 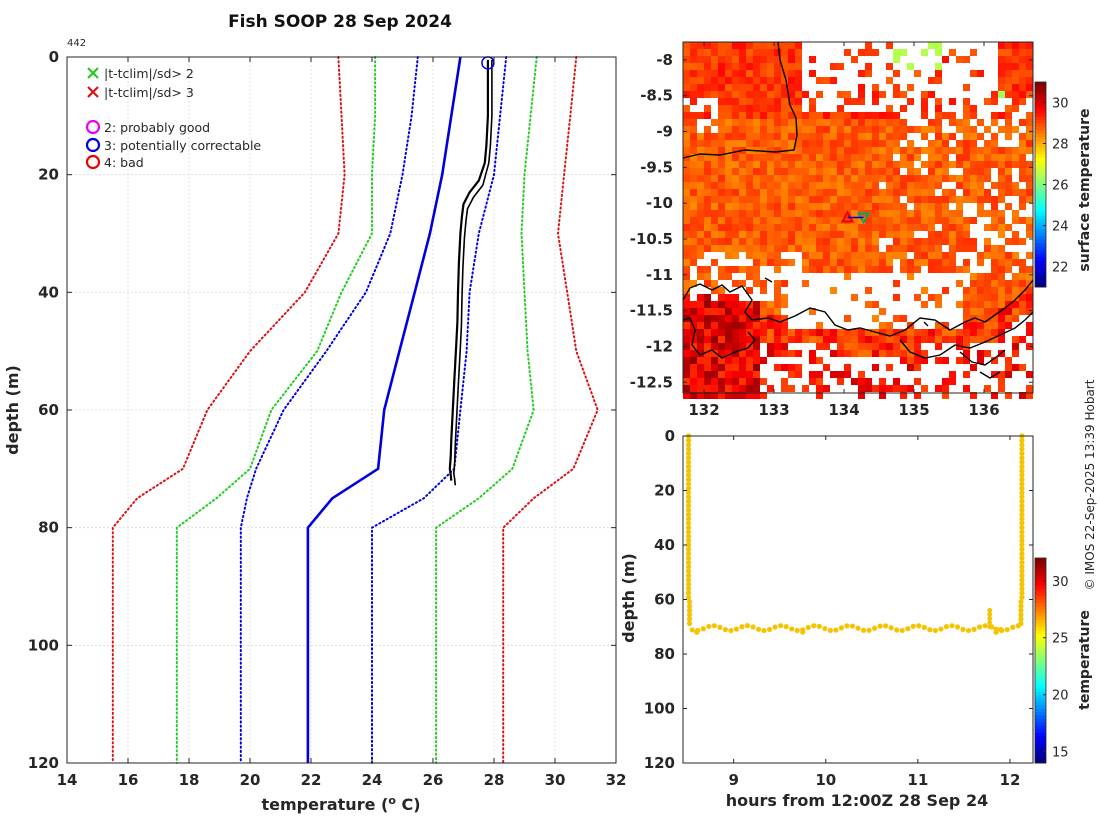 I want to click on section-ytick-label: 40, so click(x=664, y=545).